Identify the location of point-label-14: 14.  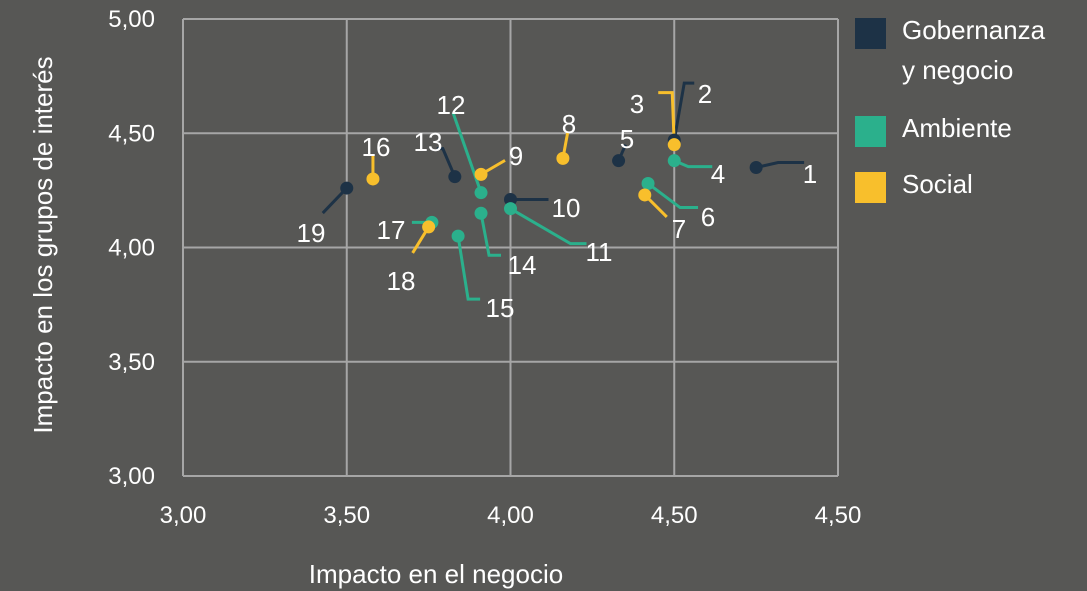
(522, 265).